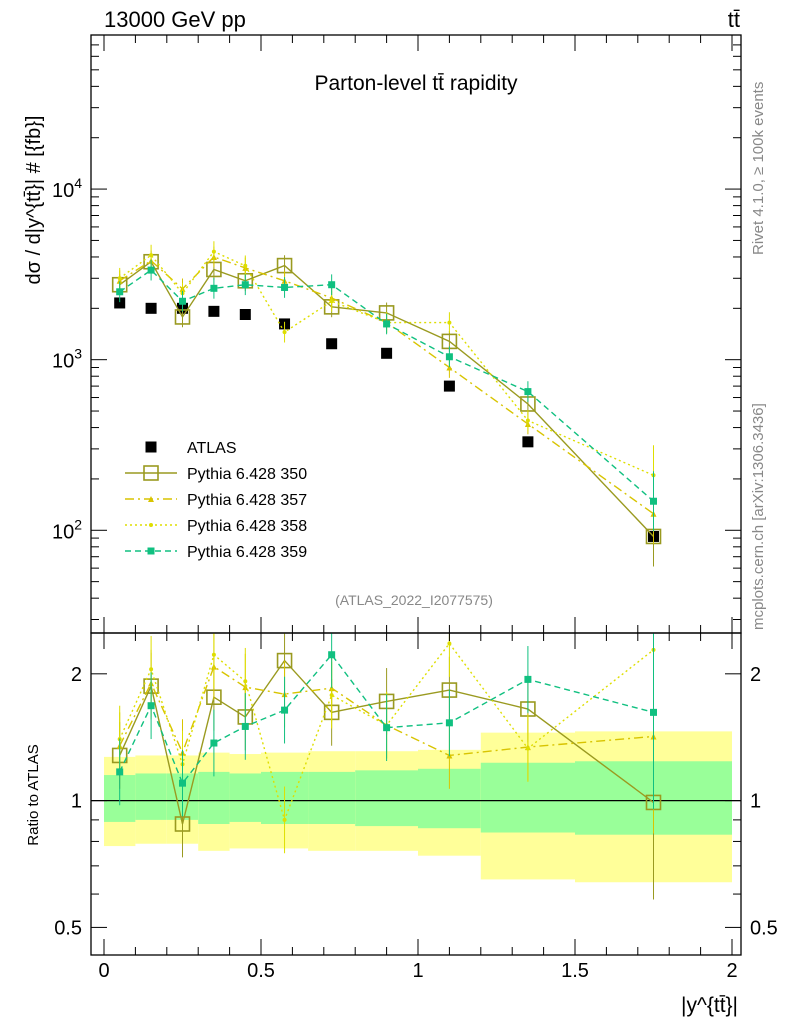  I want to click on ratio-y-tick-label-right: 1, so click(755, 802).